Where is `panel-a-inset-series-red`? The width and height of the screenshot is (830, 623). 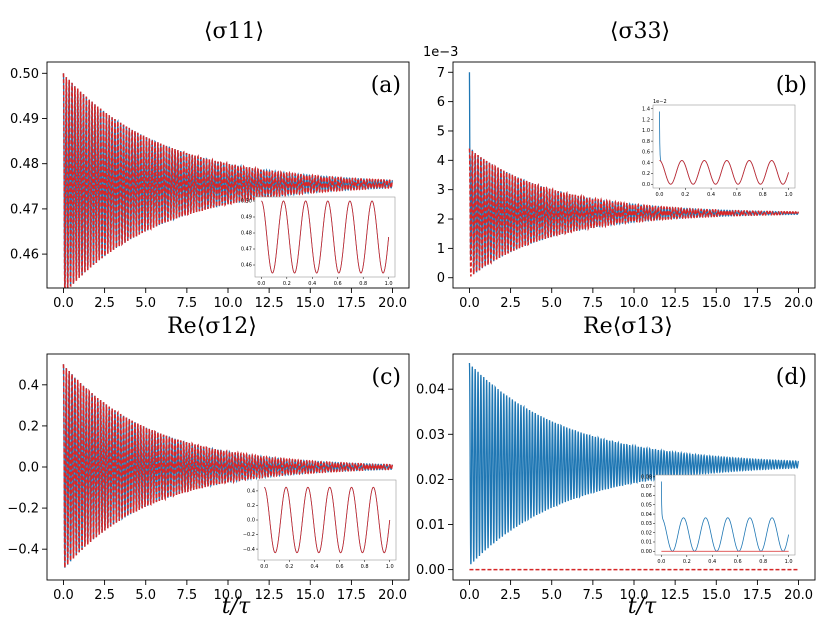 panel-a-inset-series-red is located at coordinates (325, 237).